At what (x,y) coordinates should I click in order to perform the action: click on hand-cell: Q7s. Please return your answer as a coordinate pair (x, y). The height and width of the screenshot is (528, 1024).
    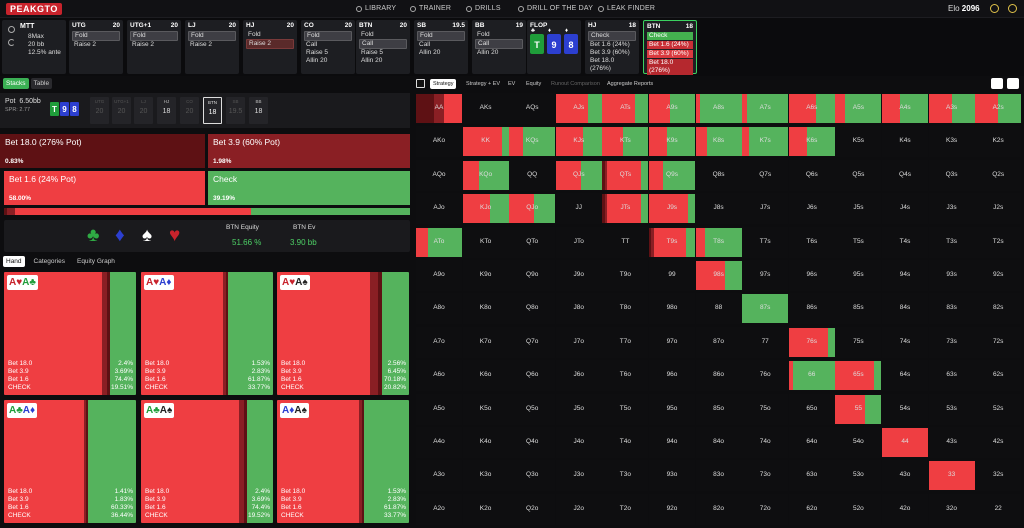
    Looking at the image, I should click on (765, 175).